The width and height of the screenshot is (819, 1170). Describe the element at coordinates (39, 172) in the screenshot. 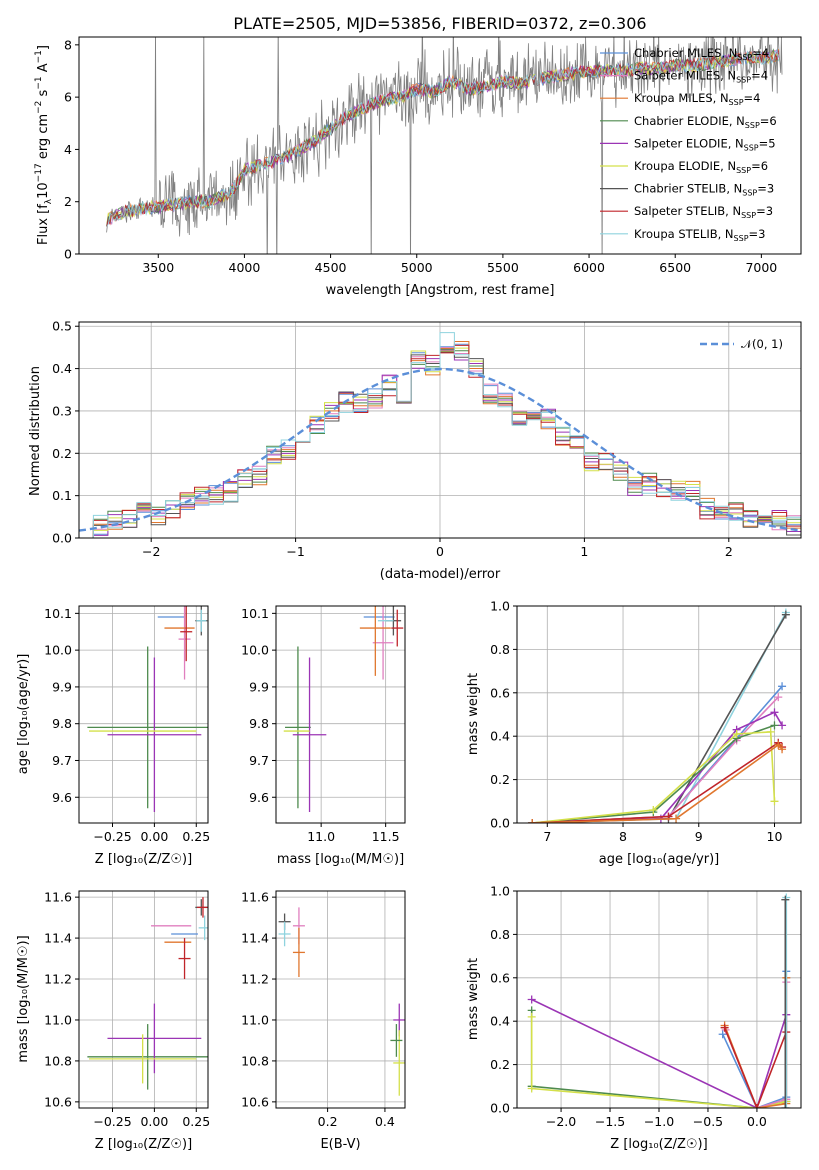

I see `y-label-part: −17` at that location.